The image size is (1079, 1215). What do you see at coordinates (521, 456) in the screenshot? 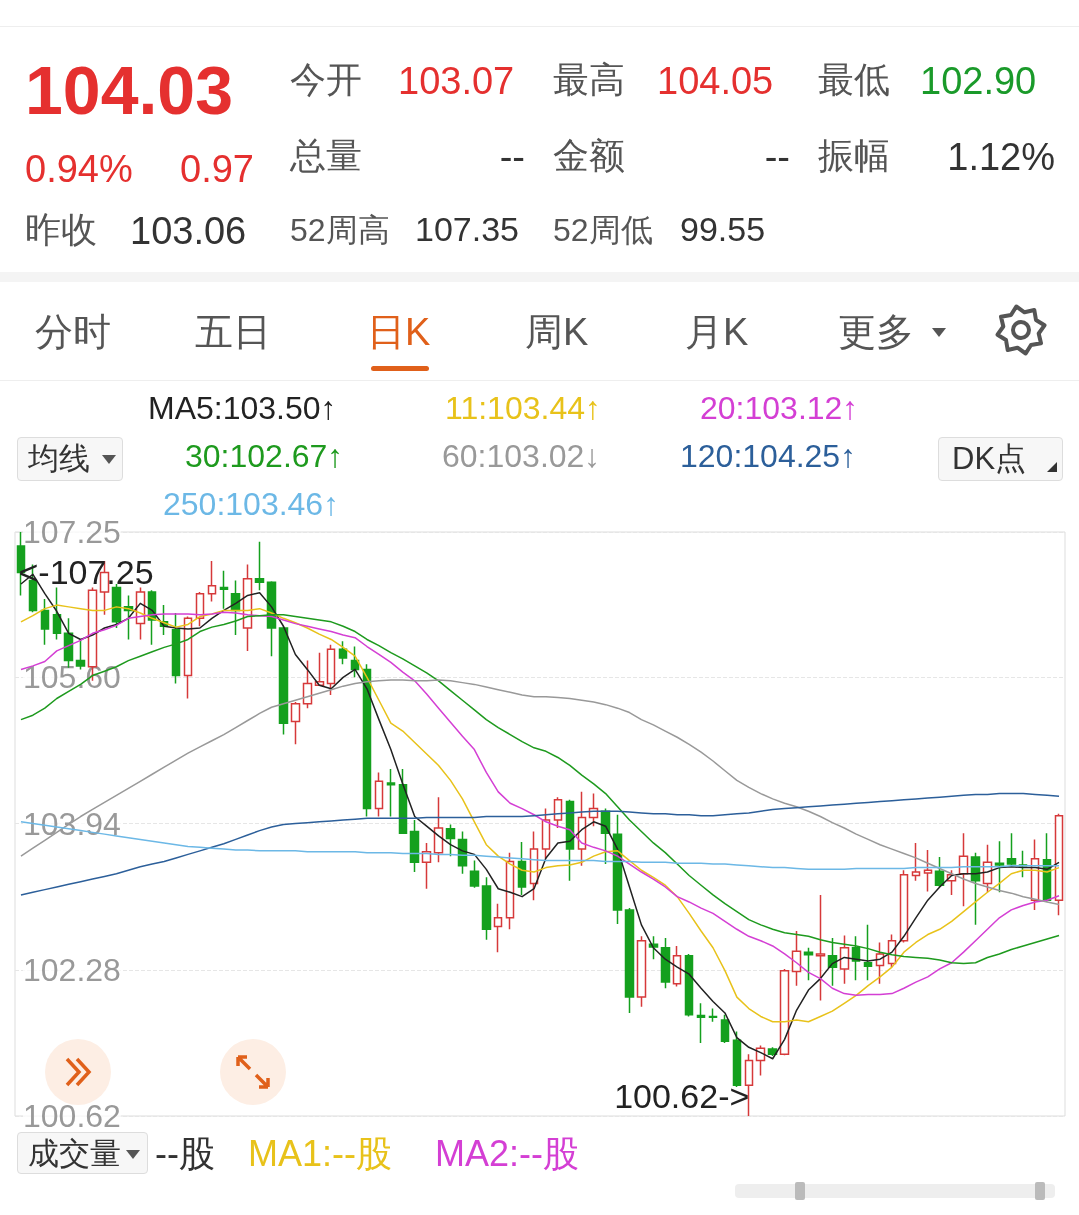
I see `text: 60:103.02↓` at bounding box center [521, 456].